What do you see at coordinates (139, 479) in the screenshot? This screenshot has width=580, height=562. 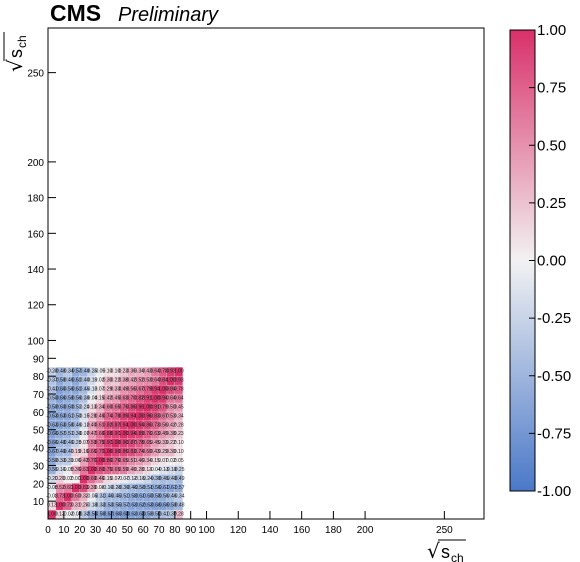 I see `cell-value: -0.15` at bounding box center [139, 479].